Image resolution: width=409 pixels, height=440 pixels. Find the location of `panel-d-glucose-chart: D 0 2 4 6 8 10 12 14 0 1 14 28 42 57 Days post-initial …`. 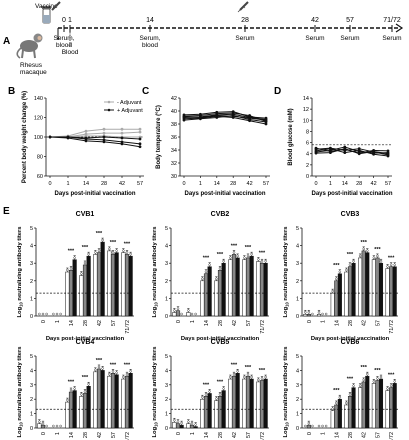

panel-d-glucose-chart: D 0 2 4 6 8 10 12 14 0 1 14 28 42 57 Days post-initial … is located at coordinates (333, 141).